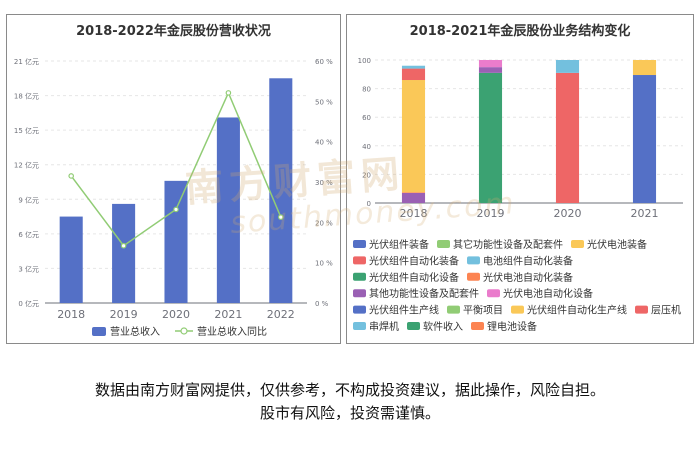  What do you see at coordinates (577, 310) in the screenshot?
I see `legend-label: 光伏组件自动化生产线` at bounding box center [577, 310].